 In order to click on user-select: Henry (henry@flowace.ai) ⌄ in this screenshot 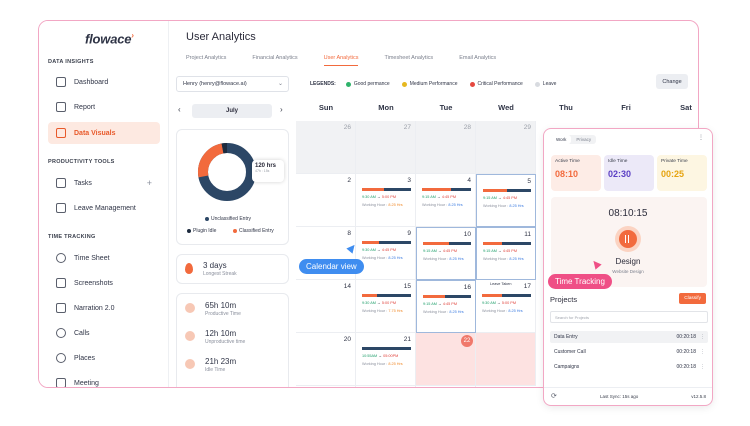, I will do `click(232, 84)`.